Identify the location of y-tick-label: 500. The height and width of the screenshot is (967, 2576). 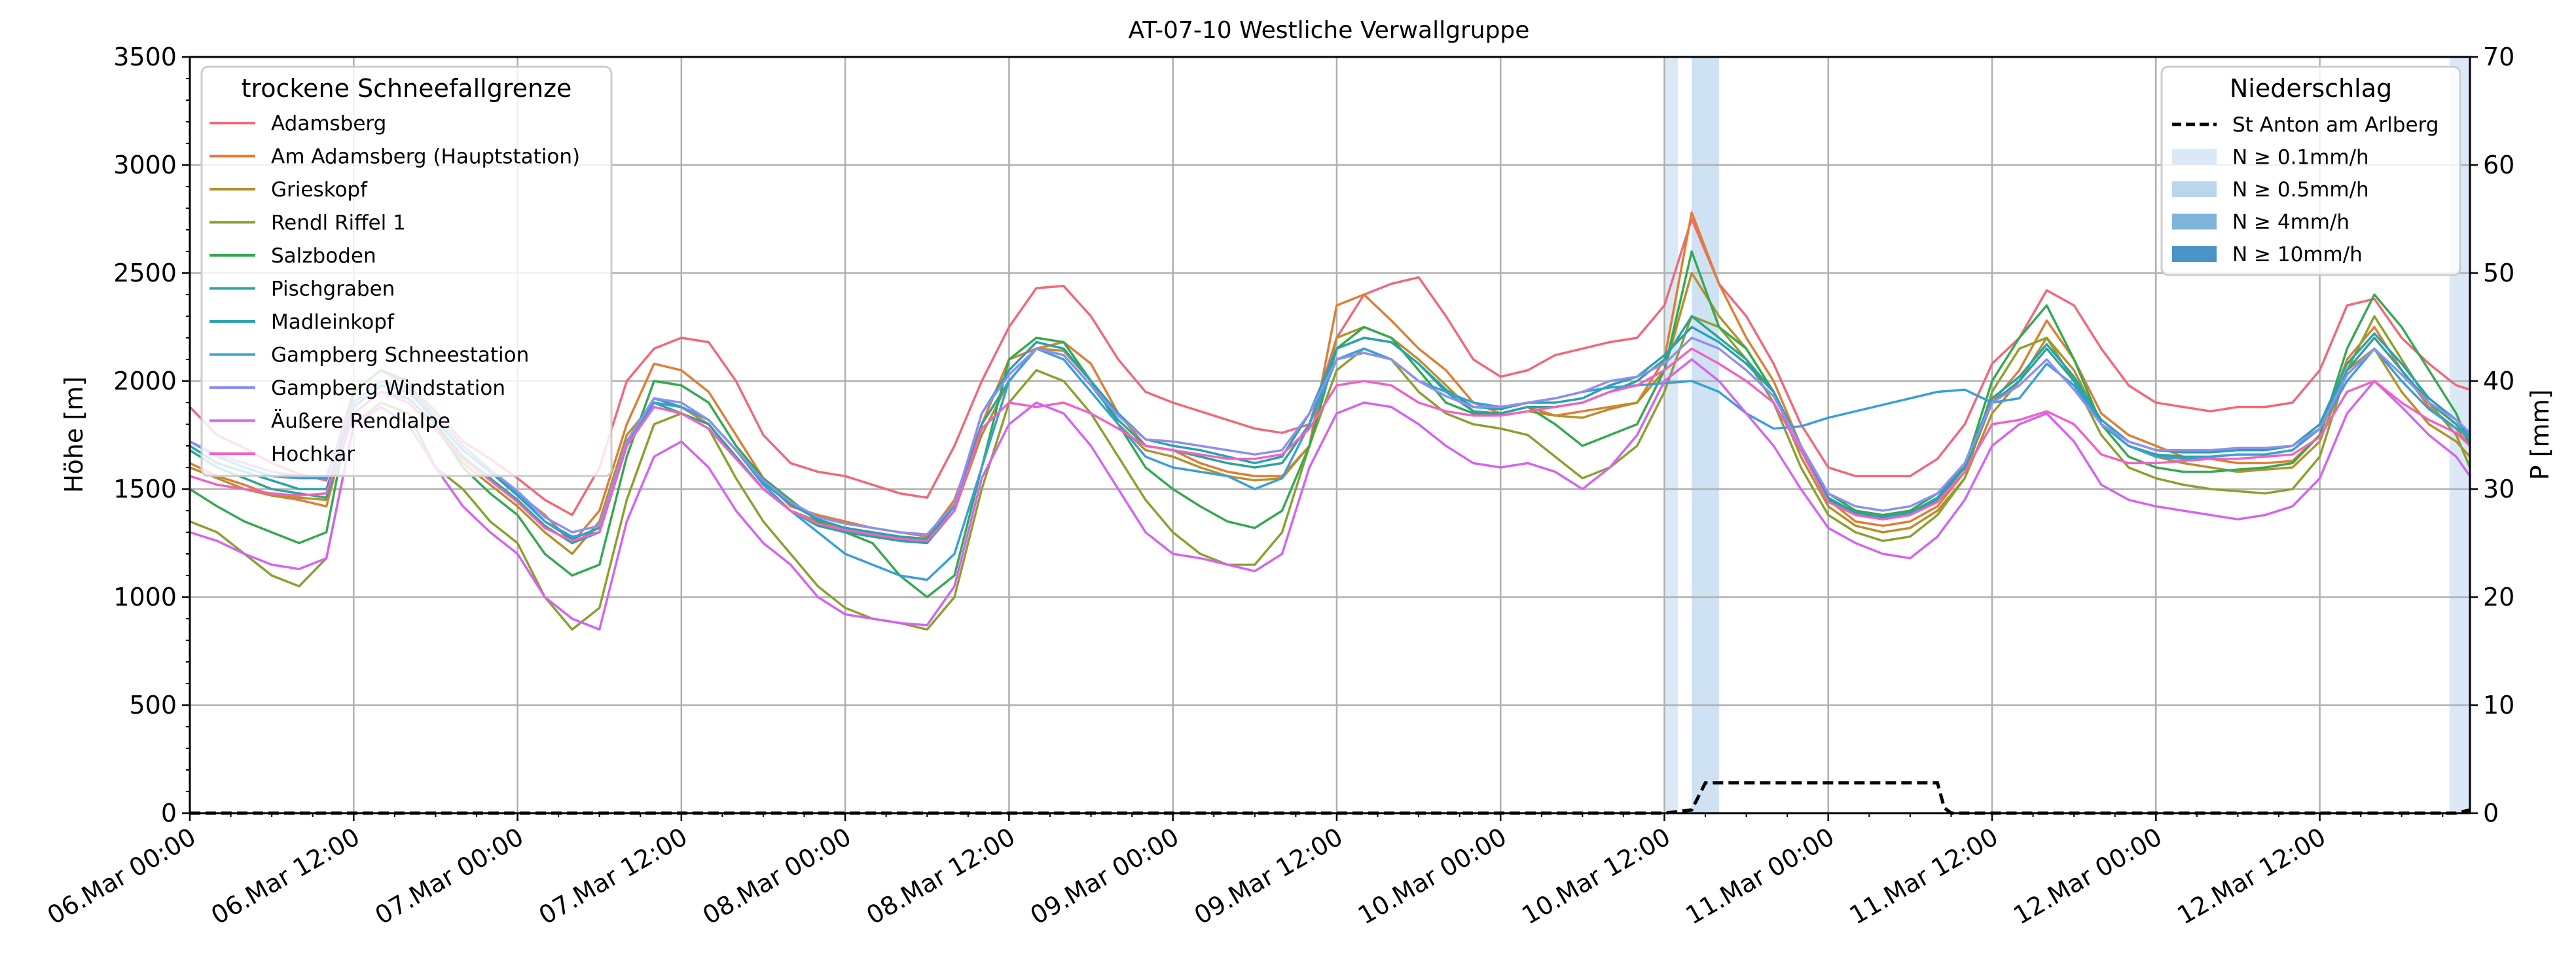
(153, 705).